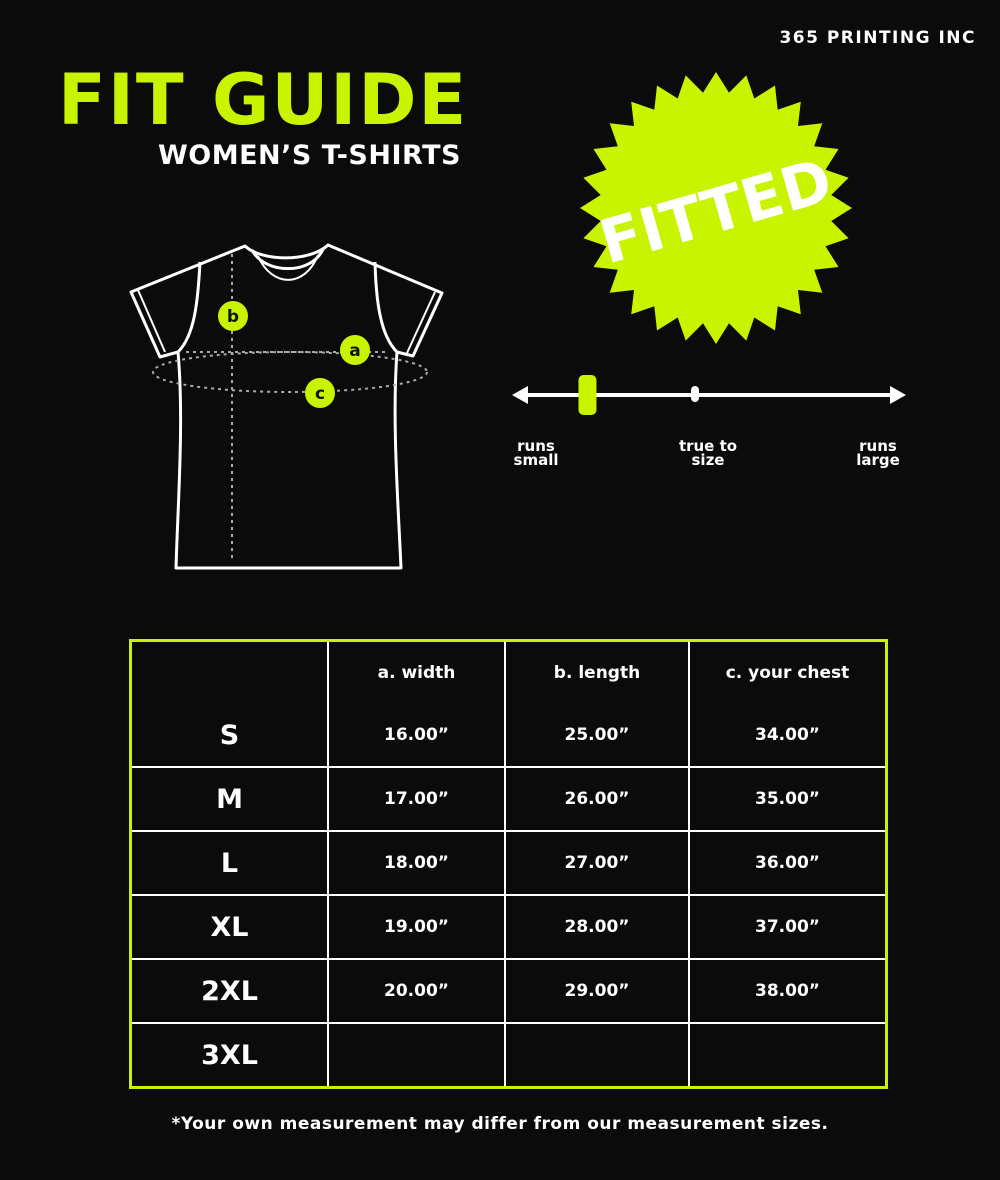 The width and height of the screenshot is (1000, 1180). I want to click on measurement-lines, so click(290, 408).